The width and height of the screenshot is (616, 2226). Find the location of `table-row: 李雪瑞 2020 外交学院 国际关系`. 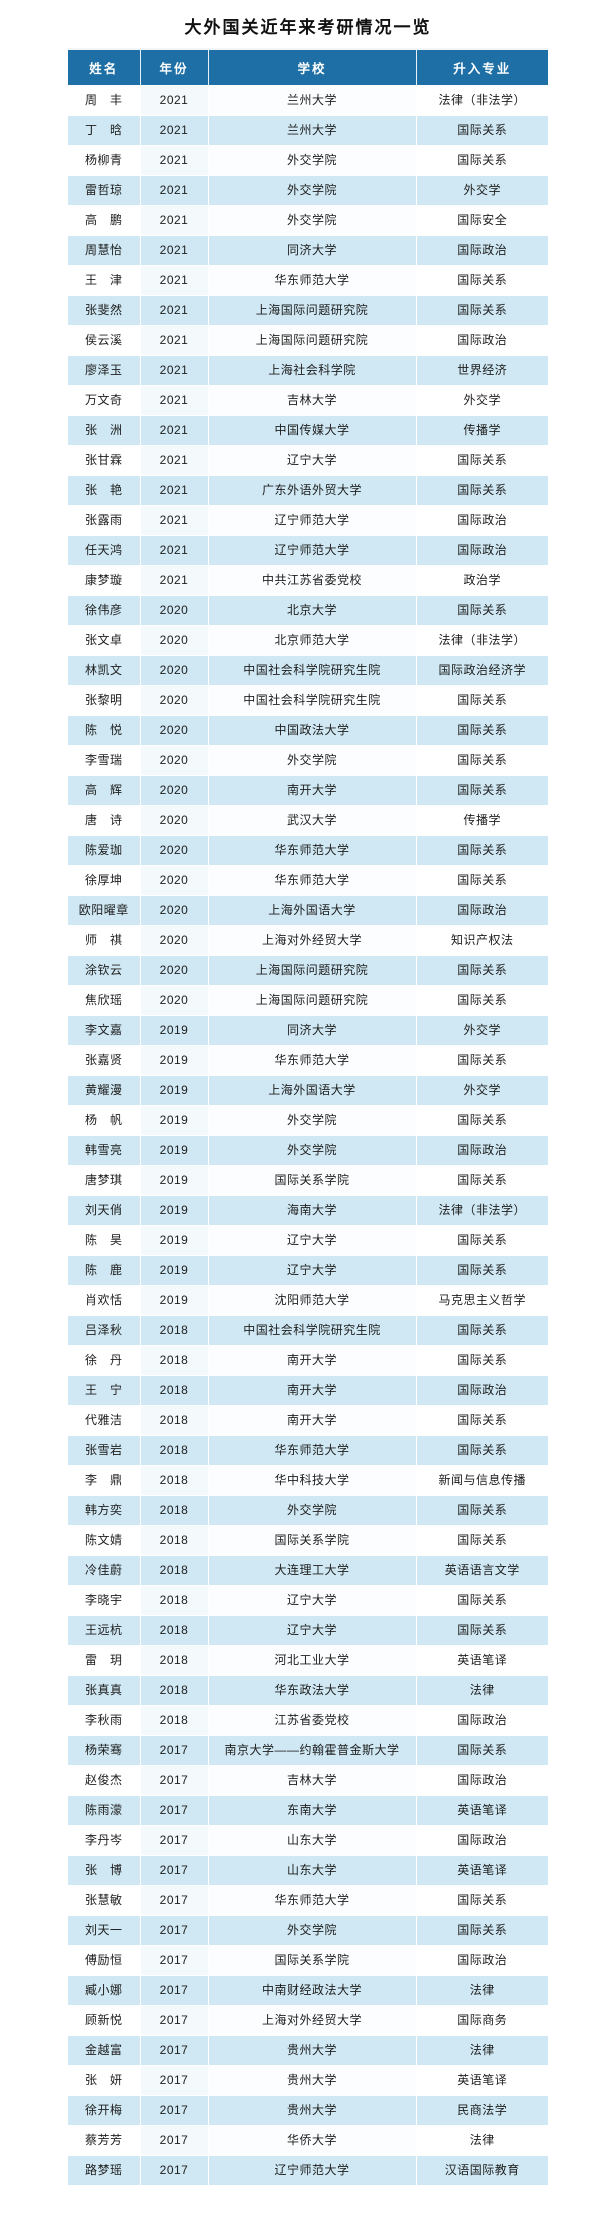

table-row: 李雪瑞 2020 外交学院 国际关系 is located at coordinates (308, 760).